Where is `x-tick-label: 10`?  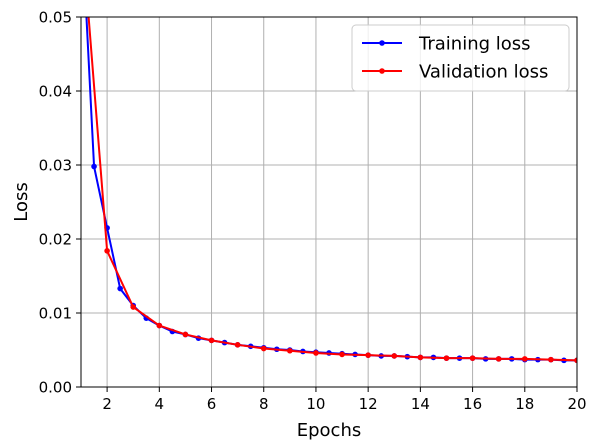 x-tick-label: 10 is located at coordinates (315, 404).